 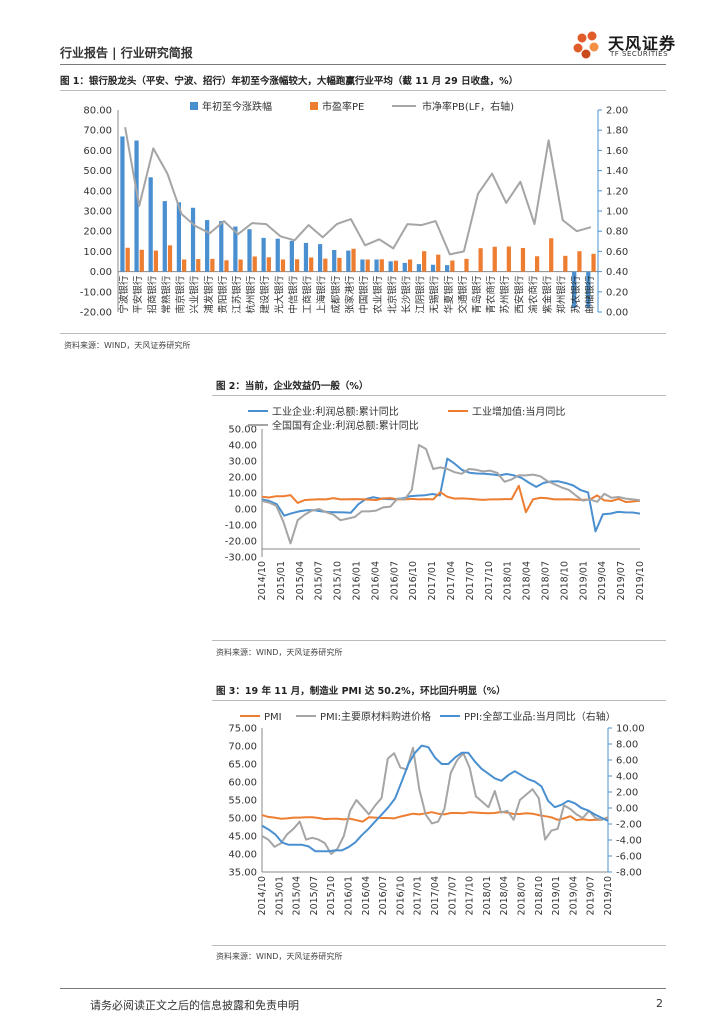 What do you see at coordinates (394, 580) in the screenshot?
I see `x-tick-label: 2016/07` at bounding box center [394, 580].